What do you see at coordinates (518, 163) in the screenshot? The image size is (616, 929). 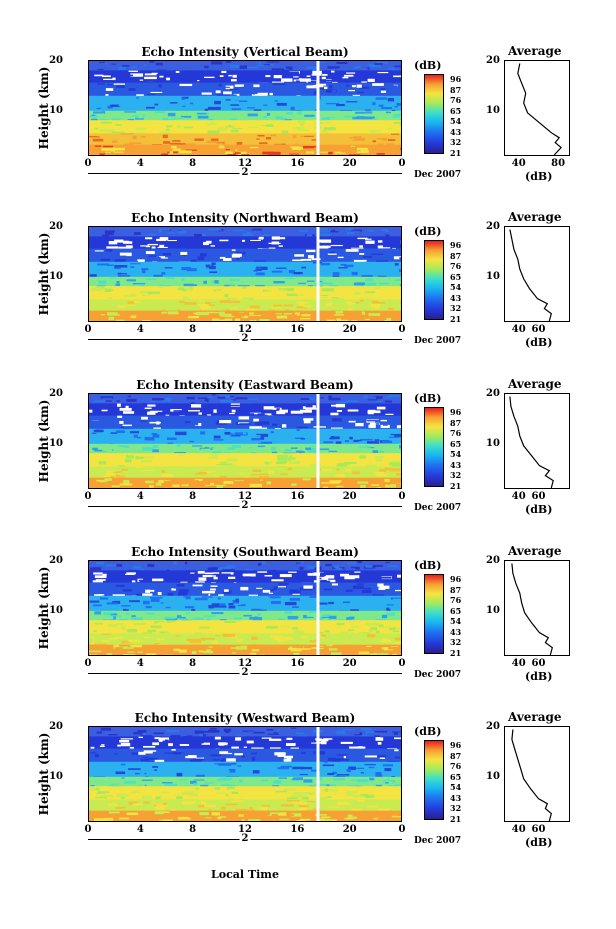 I see `average-x-tick: 40` at bounding box center [518, 163].